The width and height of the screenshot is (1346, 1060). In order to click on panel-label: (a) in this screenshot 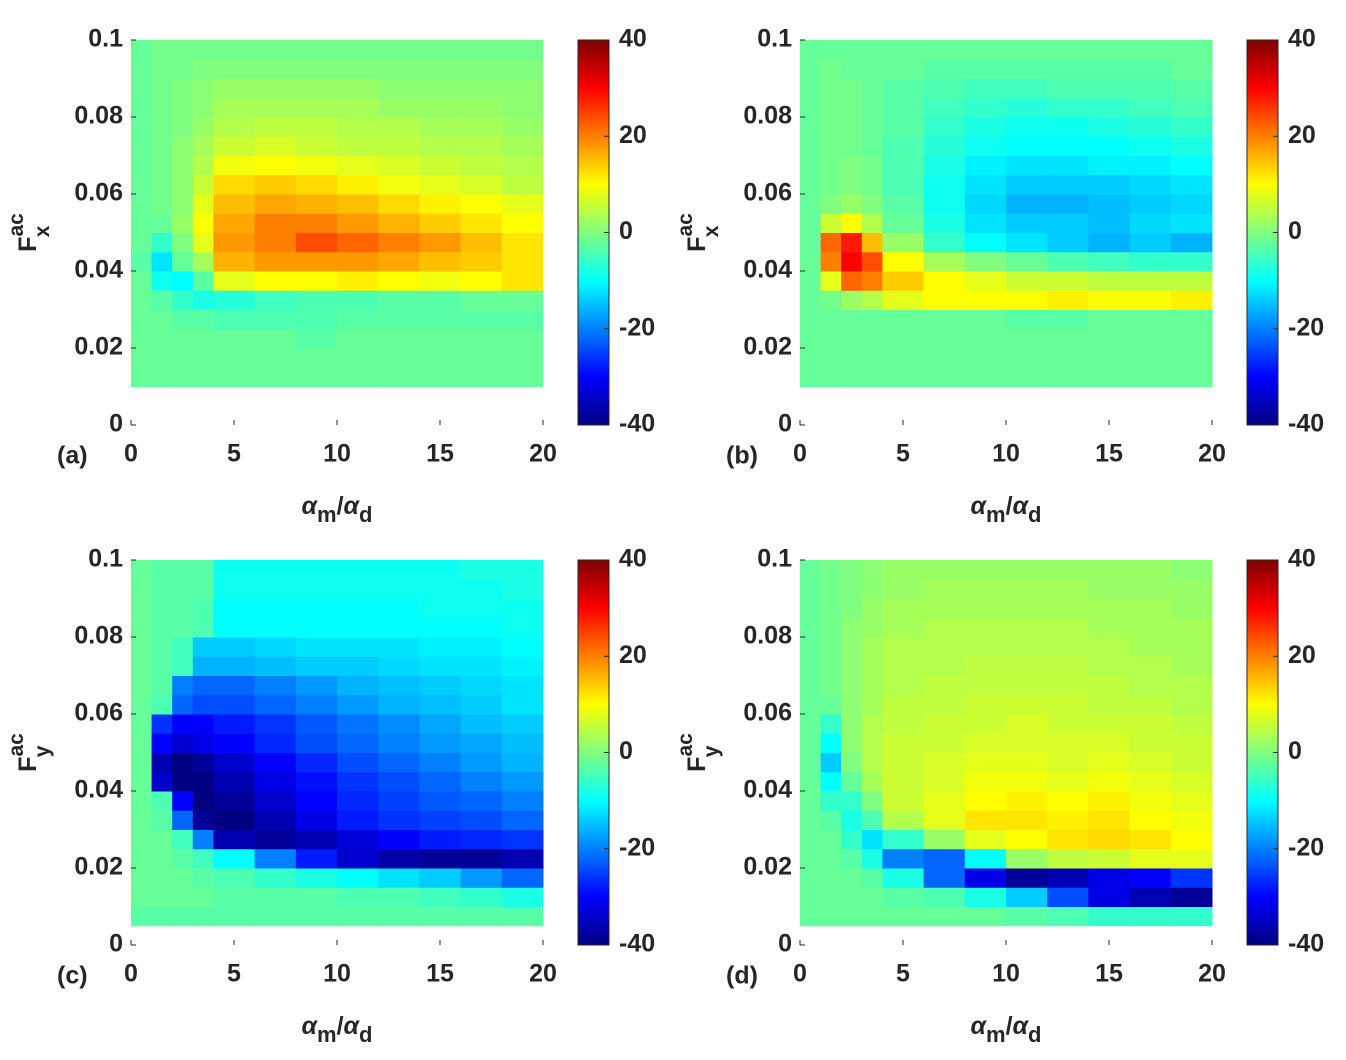, I will do `click(72, 456)`.